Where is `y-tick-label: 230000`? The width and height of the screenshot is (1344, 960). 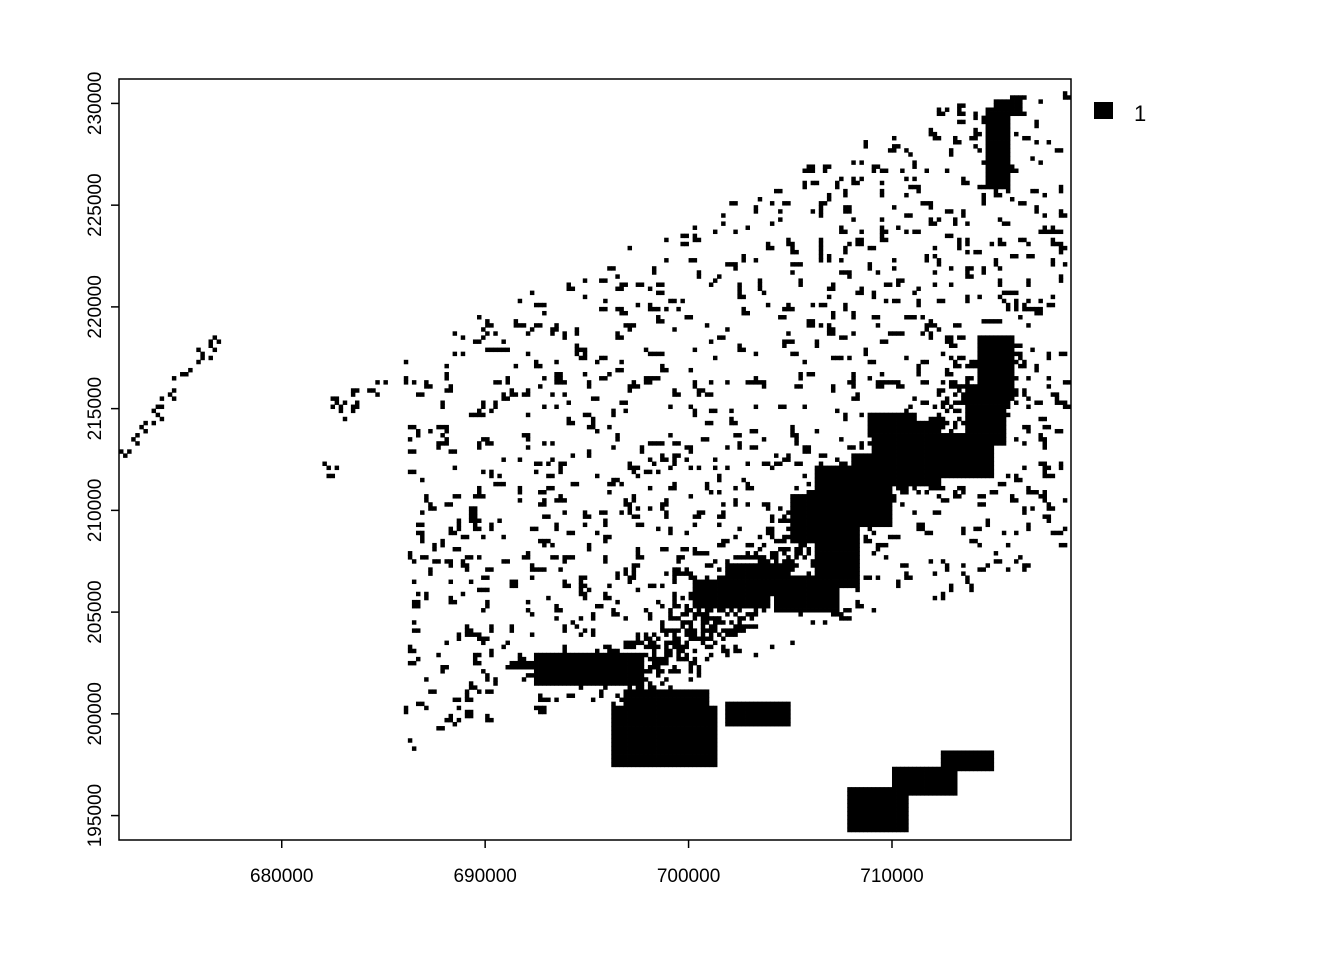 y-tick-label: 230000 is located at coordinates (95, 103).